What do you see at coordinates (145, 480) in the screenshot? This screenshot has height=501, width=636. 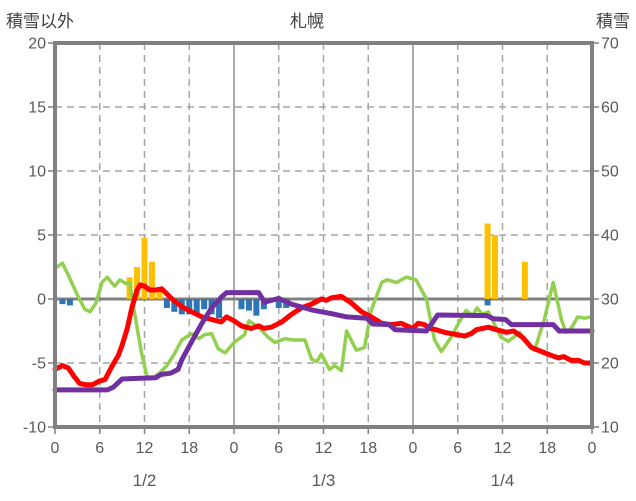 I see `date-label: 1/2` at bounding box center [145, 480].